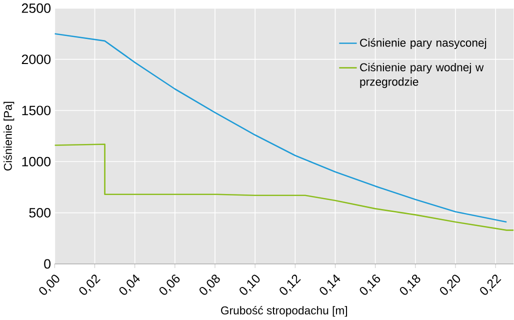  I want to click on y-tick-label: 1500, so click(36, 111).